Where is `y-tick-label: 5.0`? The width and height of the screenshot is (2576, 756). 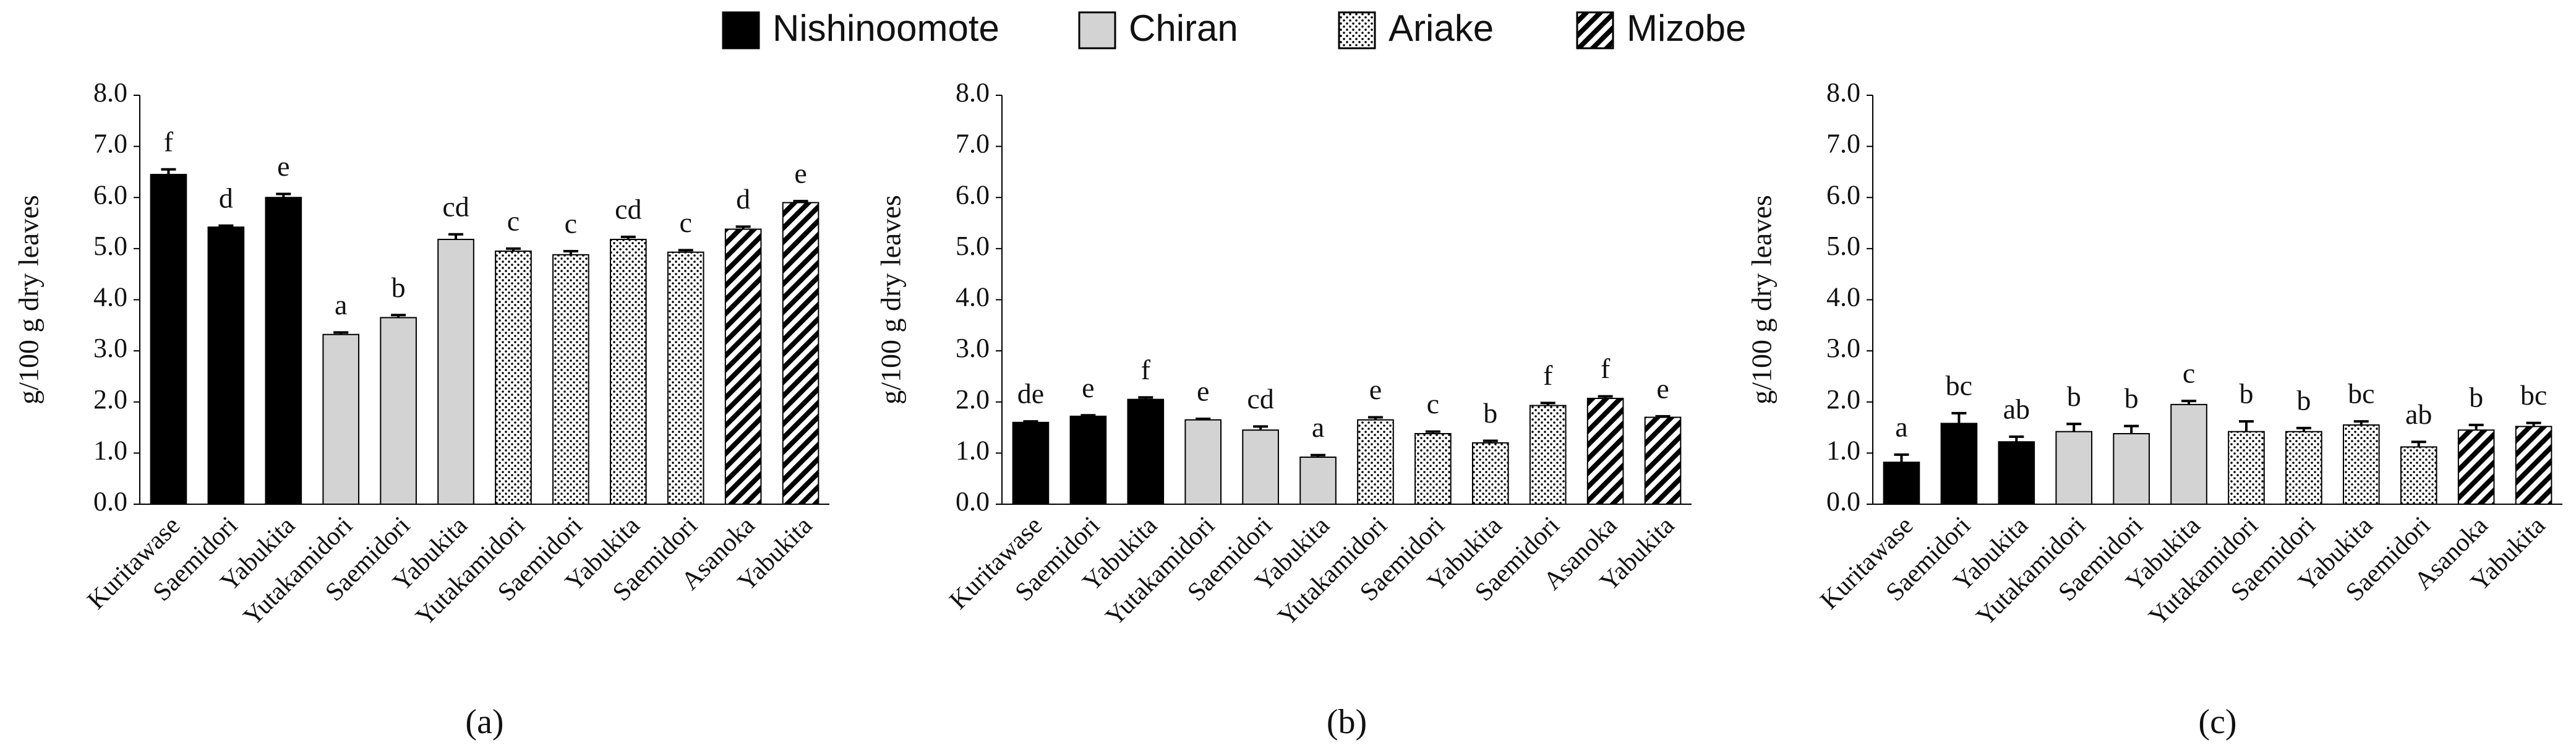 y-tick-label: 5.0 is located at coordinates (110, 246).